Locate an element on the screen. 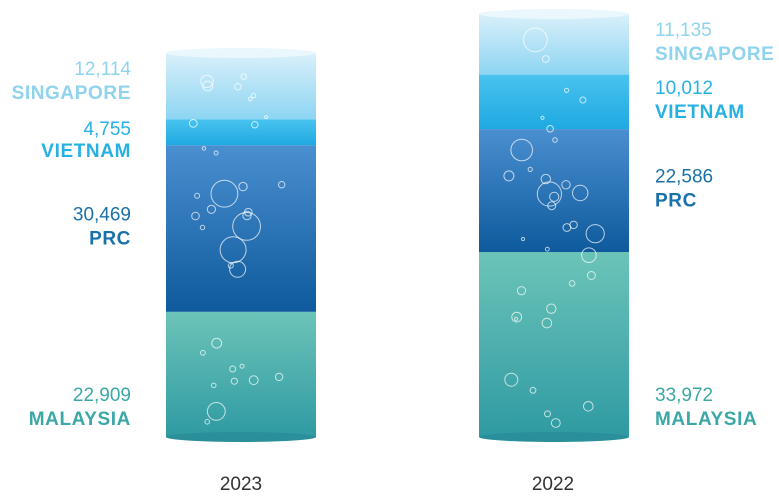 Image resolution: width=779 pixels, height=496 pixels. bar-vietnam-2023 is located at coordinates (241, 132).